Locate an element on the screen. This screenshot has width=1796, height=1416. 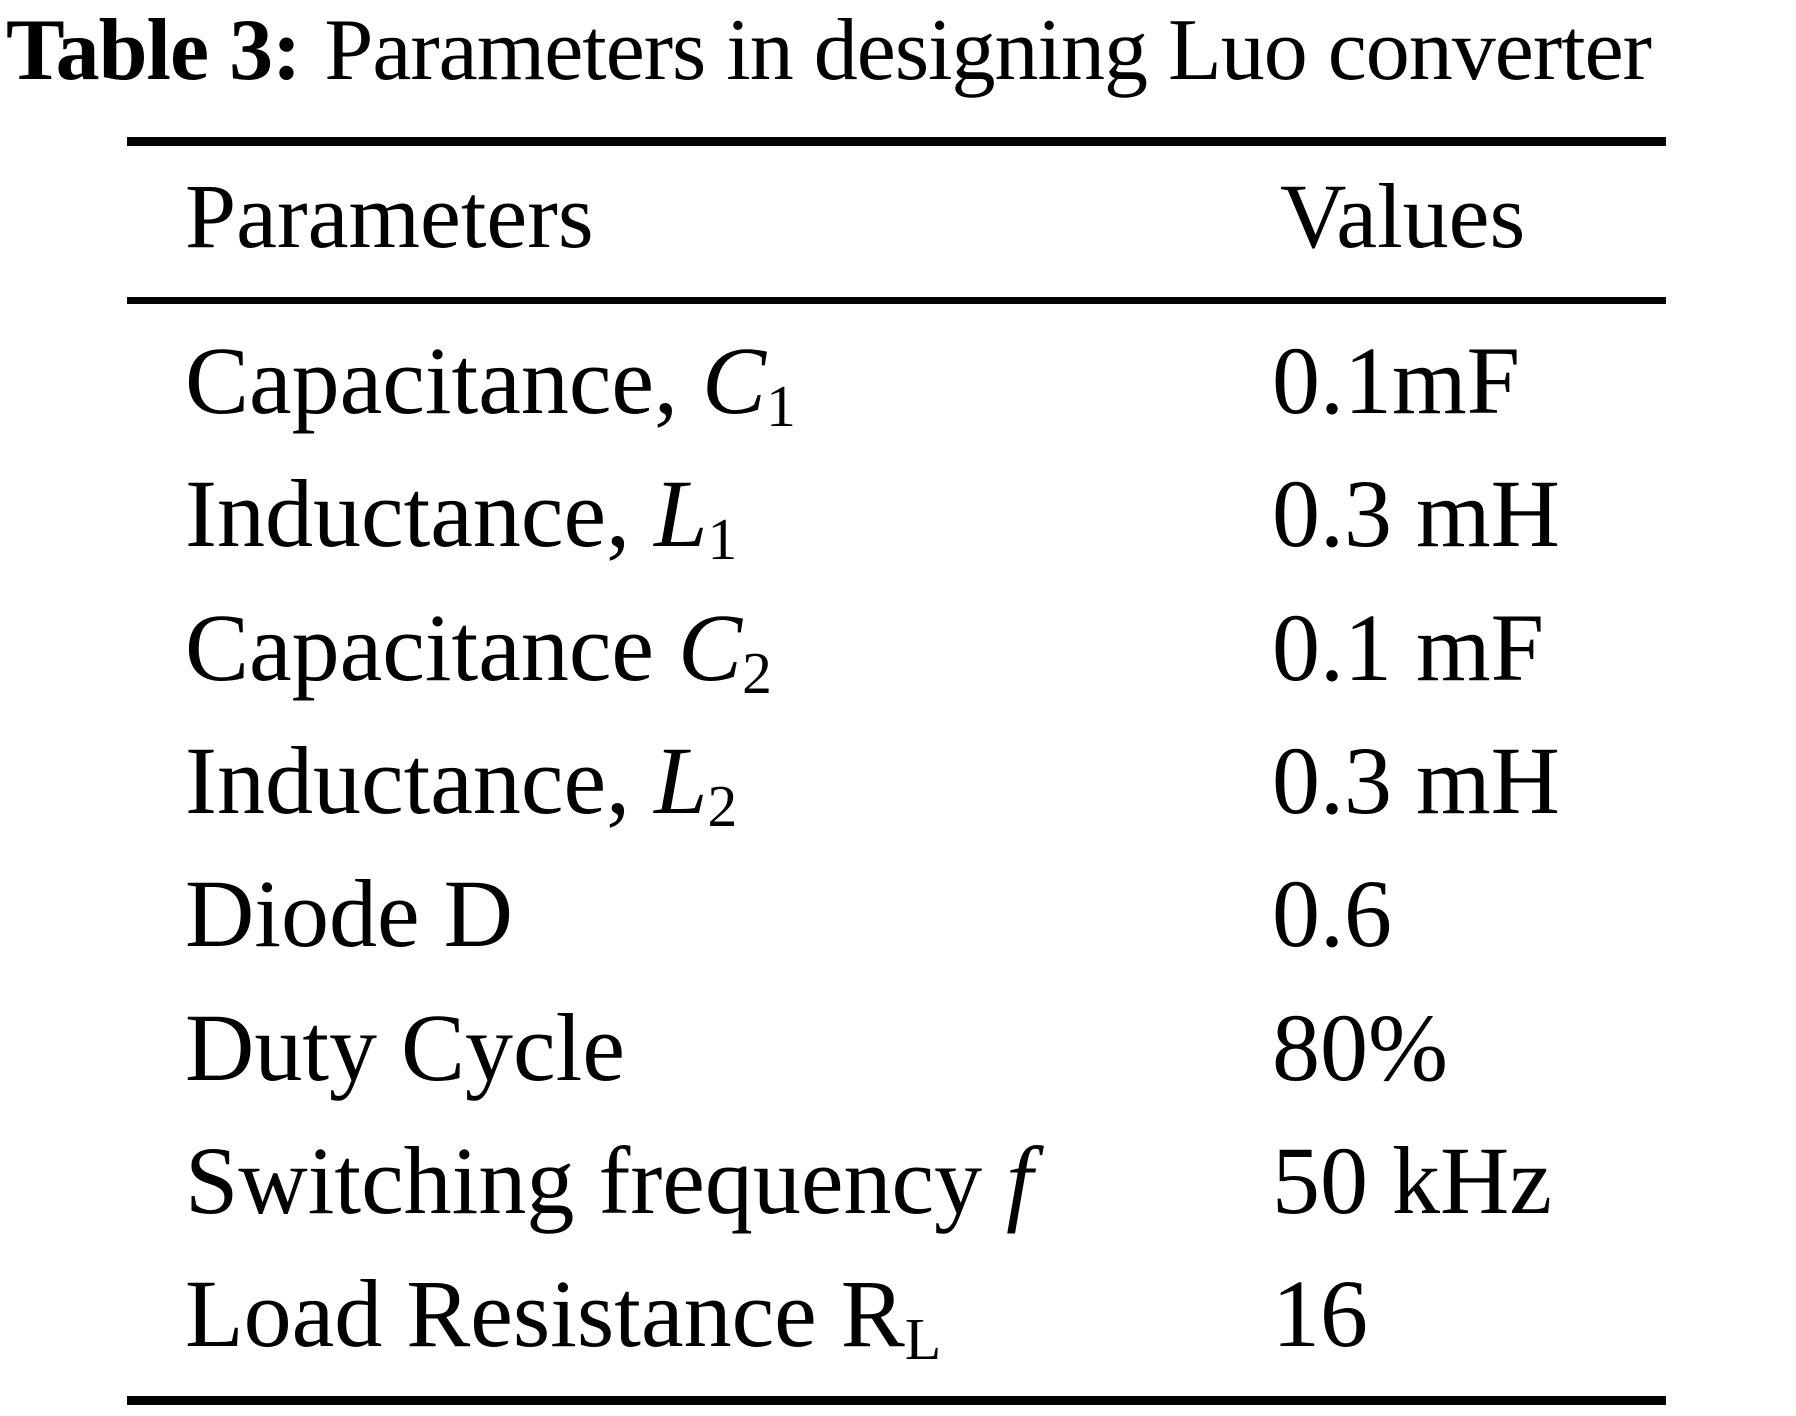
parameter-label: Capacitance, is located at coordinates (444, 380).